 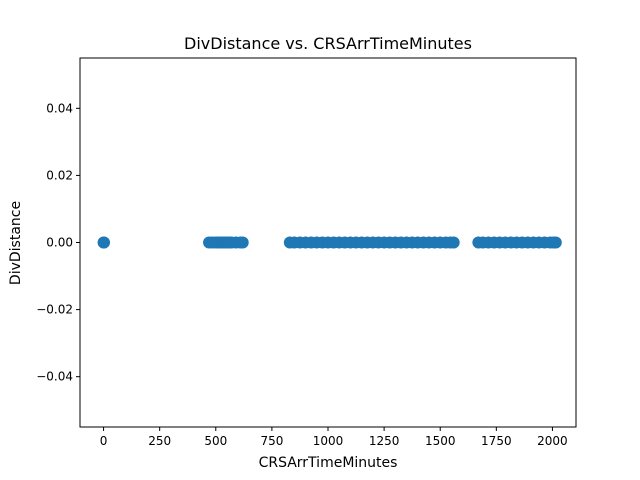 What do you see at coordinates (159, 441) in the screenshot?
I see `x-tick-label: 250` at bounding box center [159, 441].